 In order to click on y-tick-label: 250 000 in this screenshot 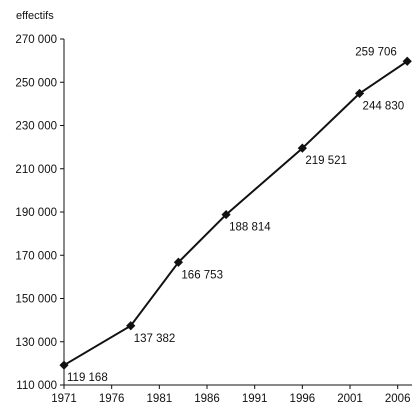, I will do `click(36, 83)`.